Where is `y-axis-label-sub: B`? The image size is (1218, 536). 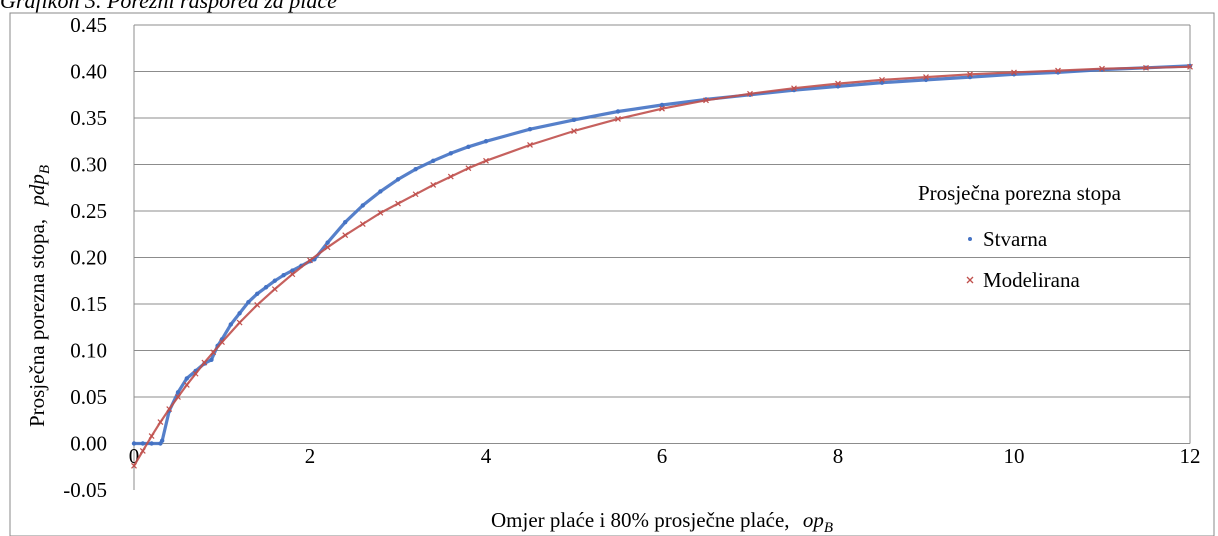 y-axis-label-sub: B is located at coordinates (45, 169).